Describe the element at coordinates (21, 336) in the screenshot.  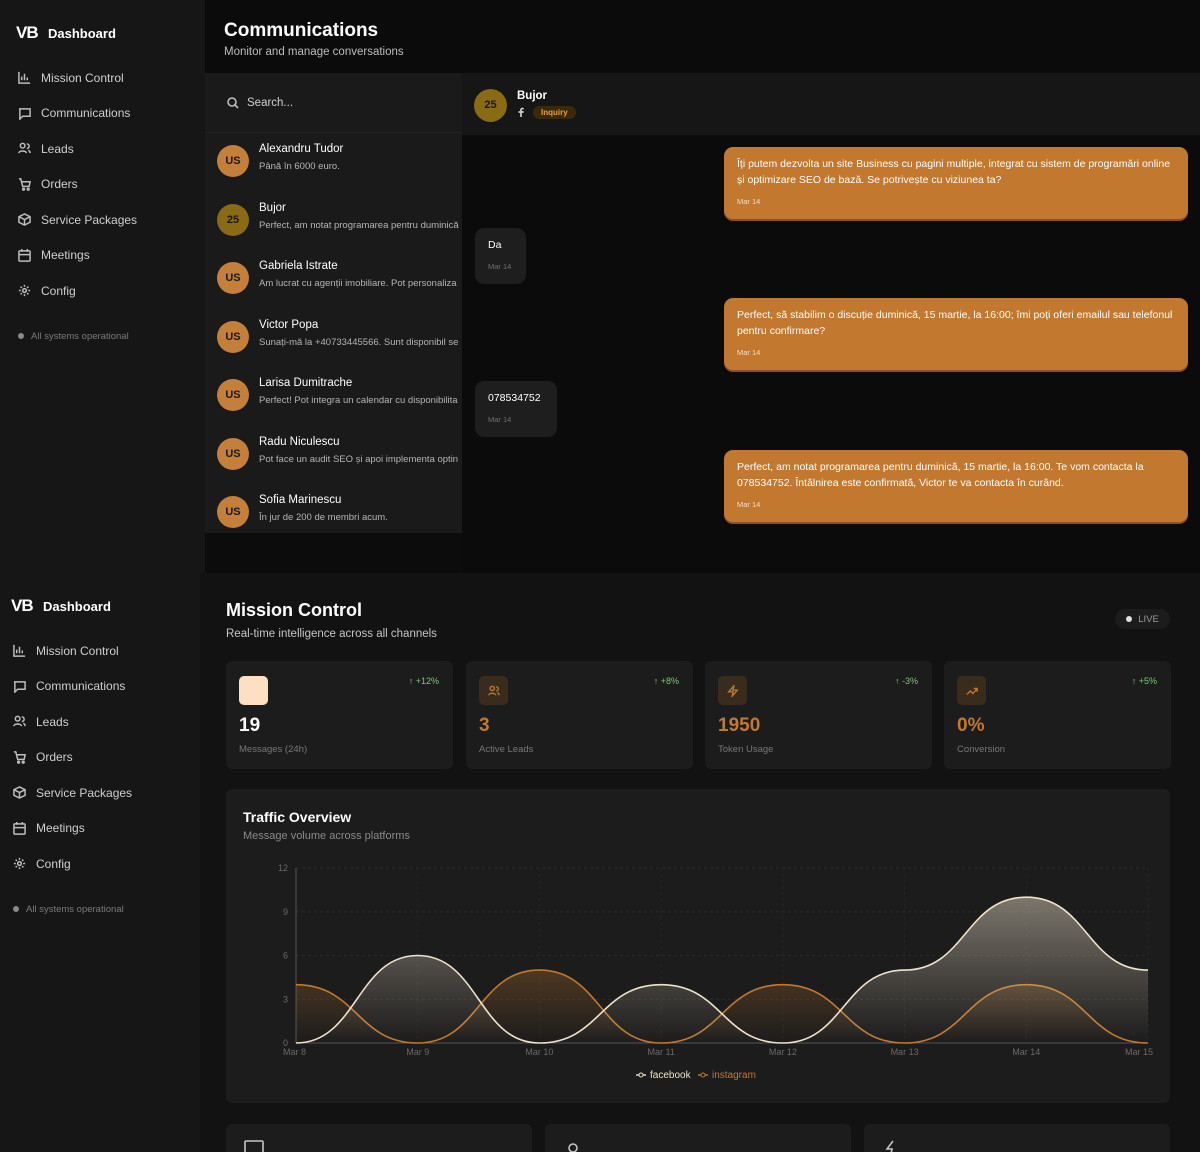
I see `status-dot` at that location.